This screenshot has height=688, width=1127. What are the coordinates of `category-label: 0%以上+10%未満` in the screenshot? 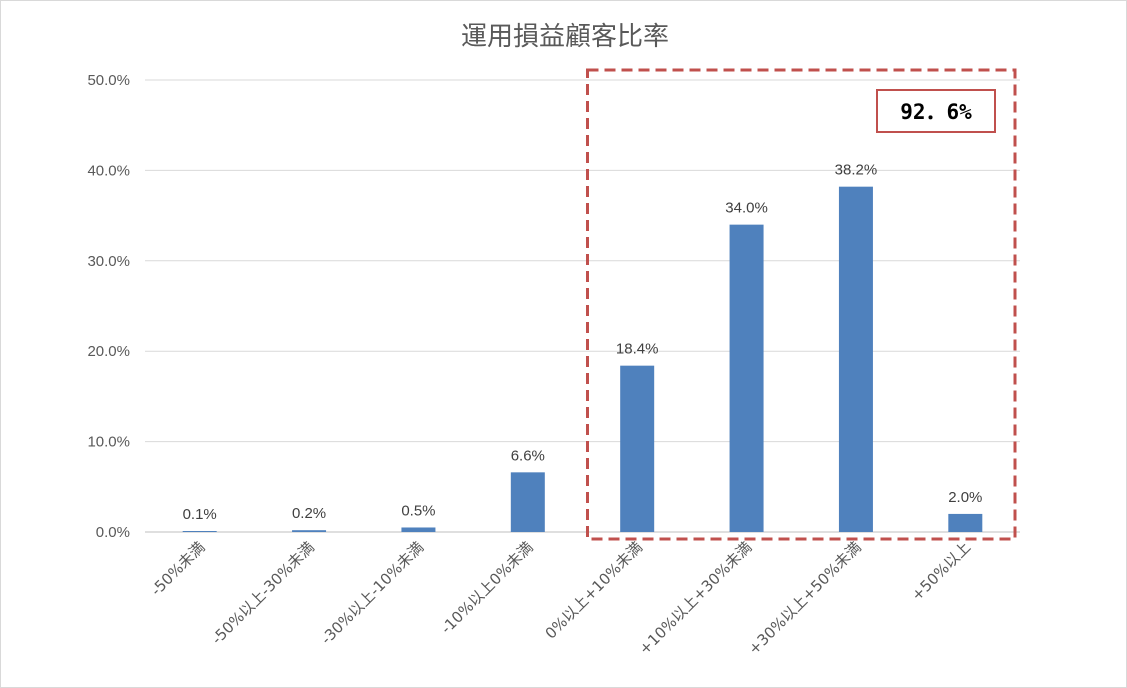 It's located at (594, 590).